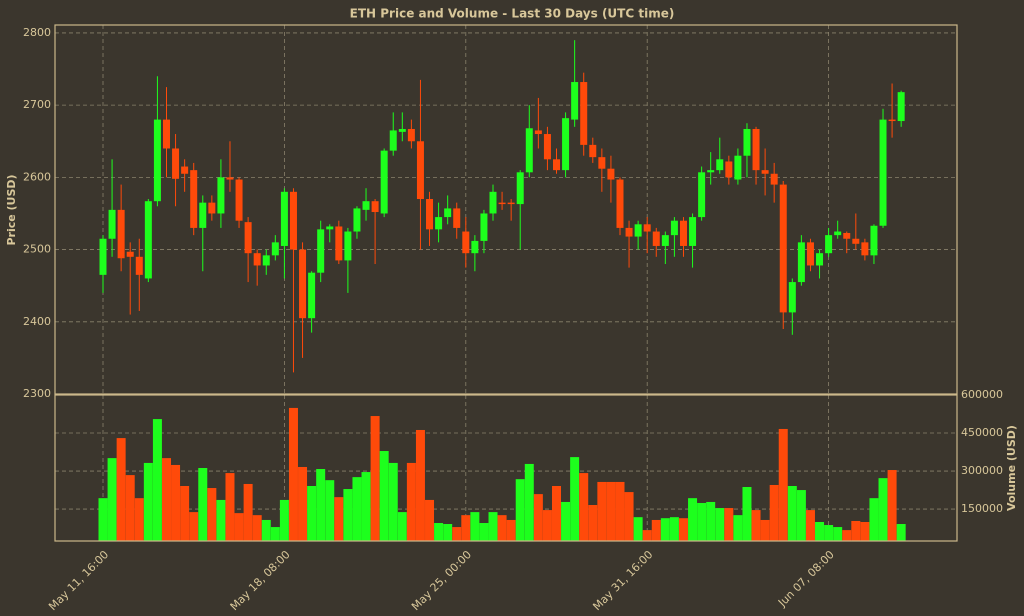 Image resolution: width=1024 pixels, height=616 pixels. Describe the element at coordinates (37, 249) in the screenshot. I see `y-tick-label: 2500` at that location.